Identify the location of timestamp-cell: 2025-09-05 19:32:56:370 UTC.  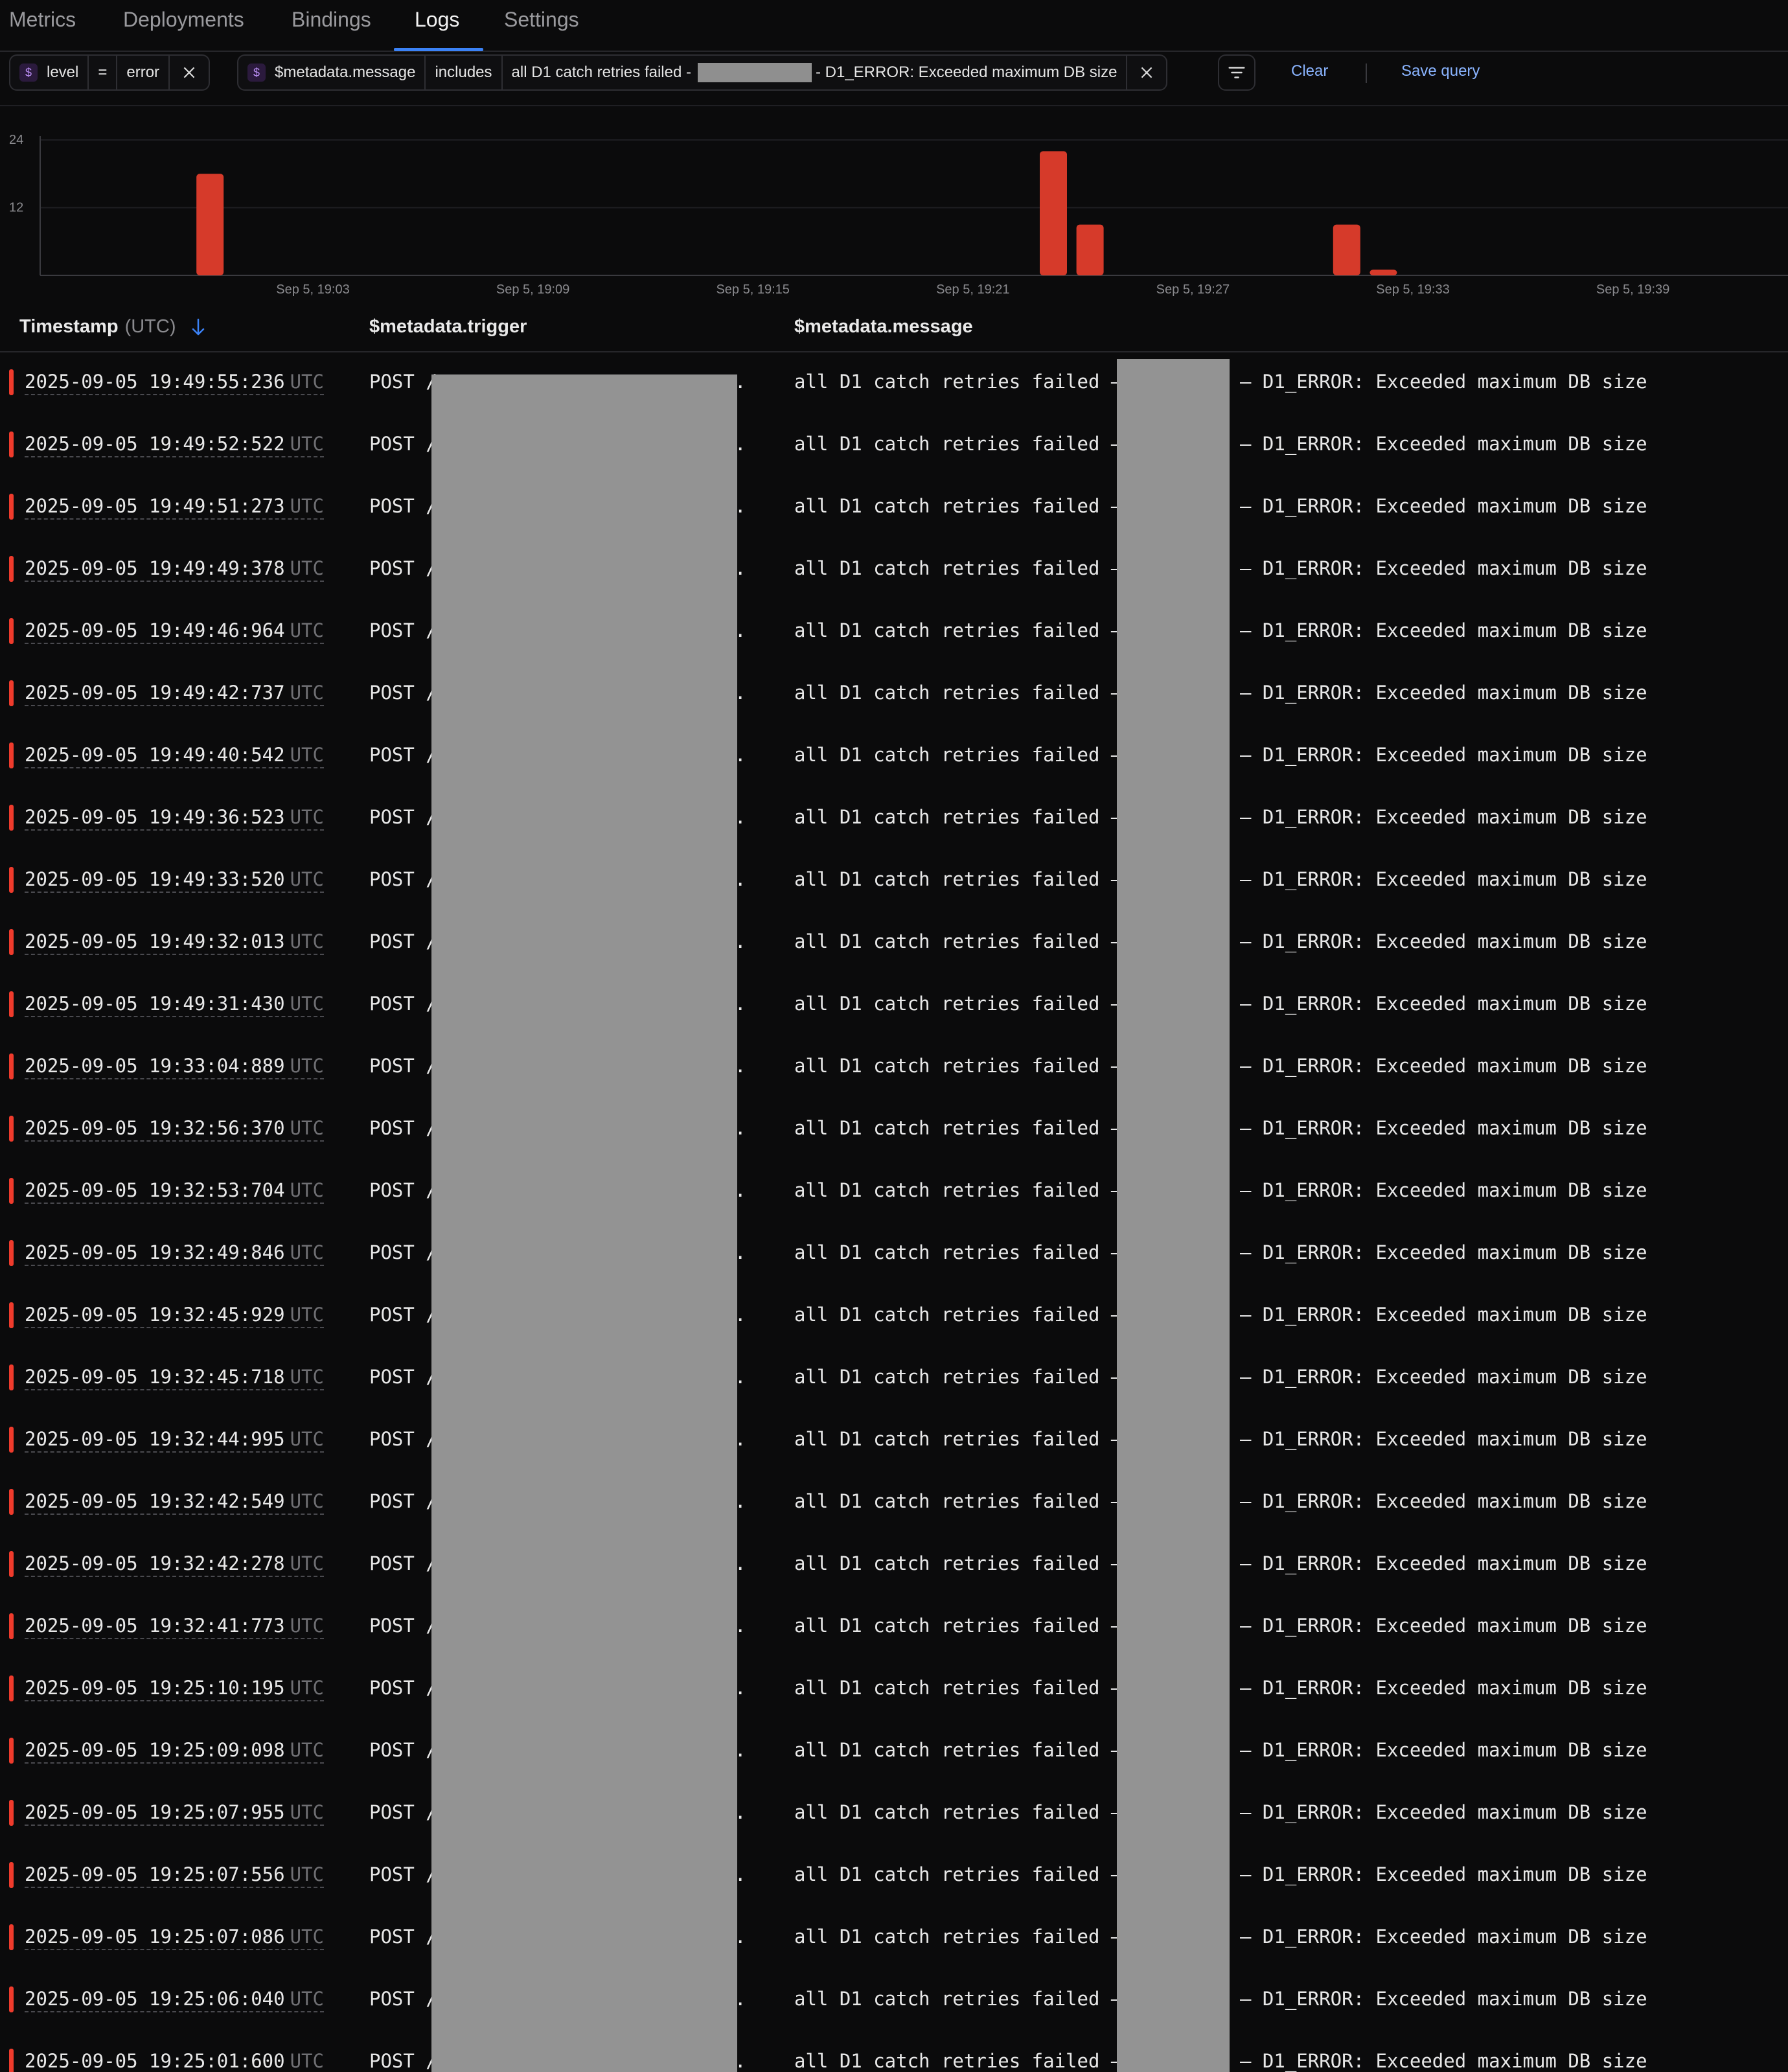
(174, 1129).